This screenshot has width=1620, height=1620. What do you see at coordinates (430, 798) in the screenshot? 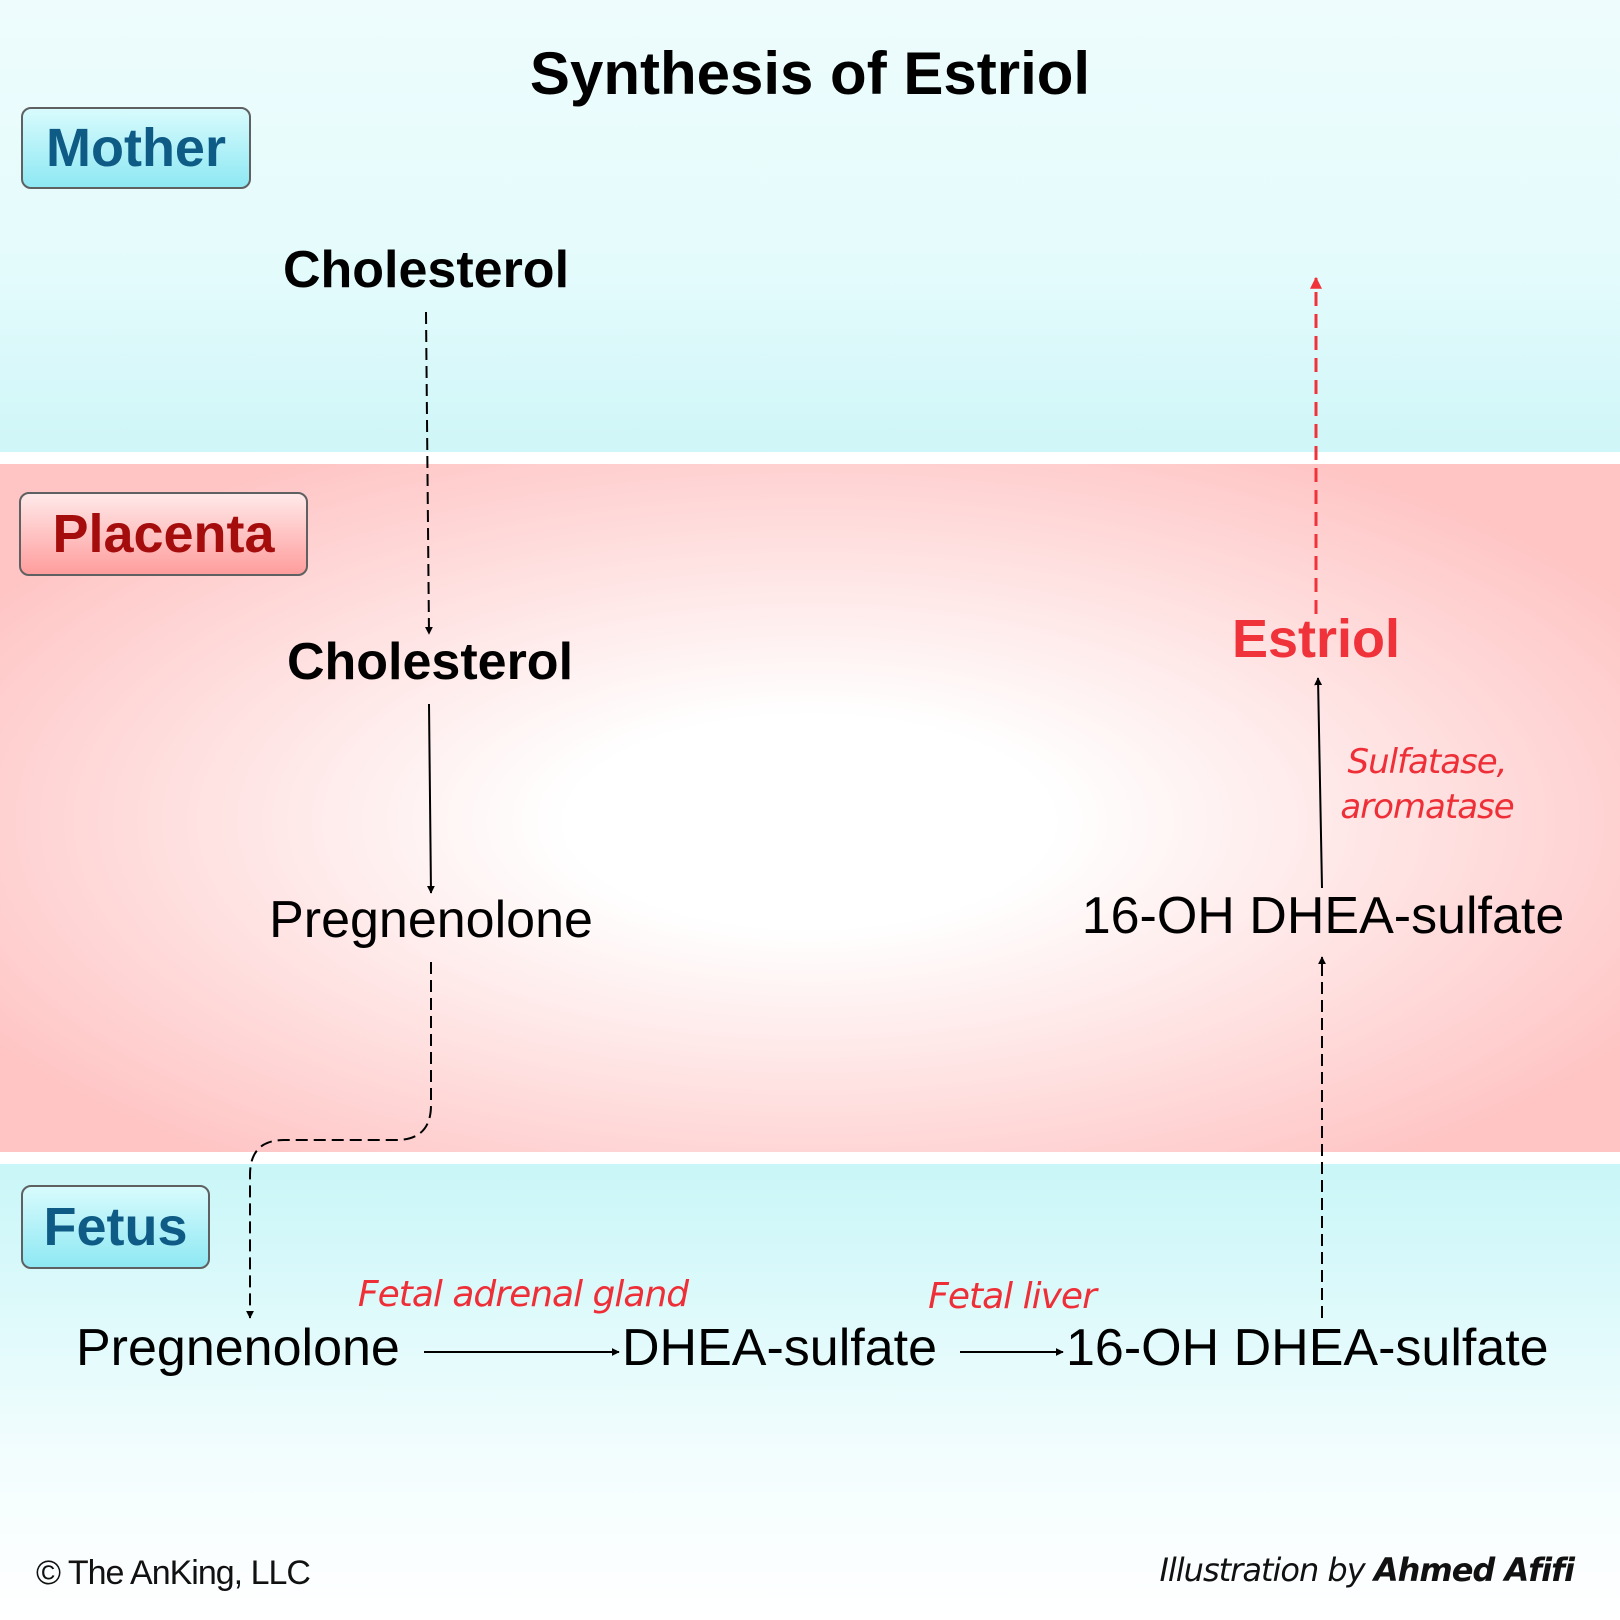
I see `arrow-cholesterol-to-pregnenolone` at bounding box center [430, 798].